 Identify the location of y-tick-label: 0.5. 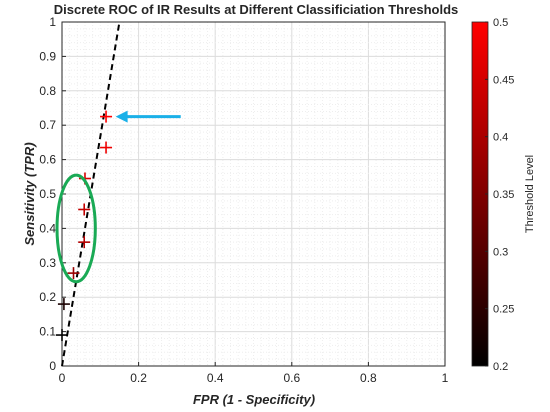
(47, 194).